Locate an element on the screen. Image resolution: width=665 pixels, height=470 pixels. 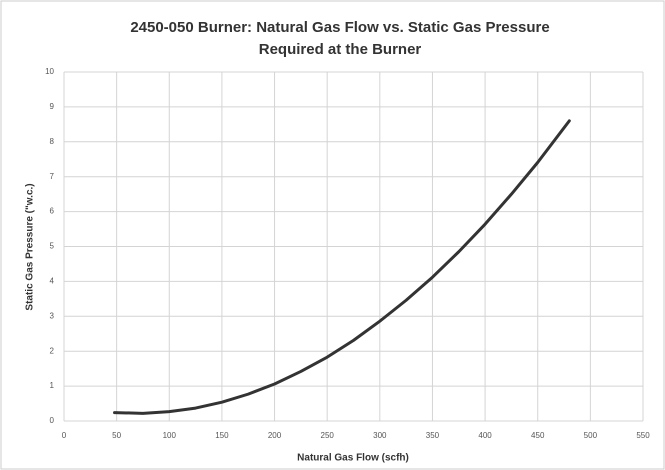
y-tick-label: 5 is located at coordinates (52, 246).